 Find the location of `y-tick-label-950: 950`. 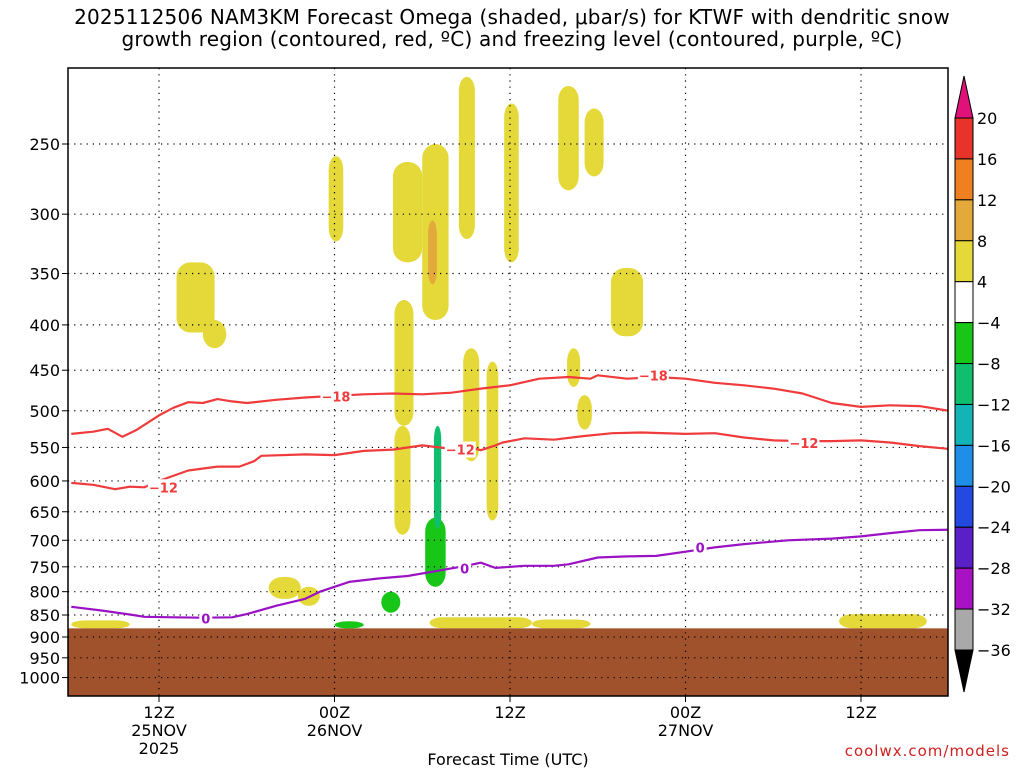

y-tick-label-950: 950 is located at coordinates (44, 658).